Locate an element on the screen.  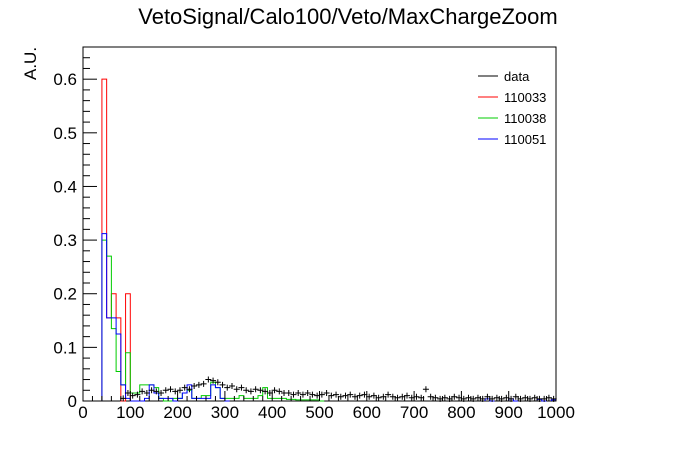
series-110033-histogram is located at coordinates (116, 240).